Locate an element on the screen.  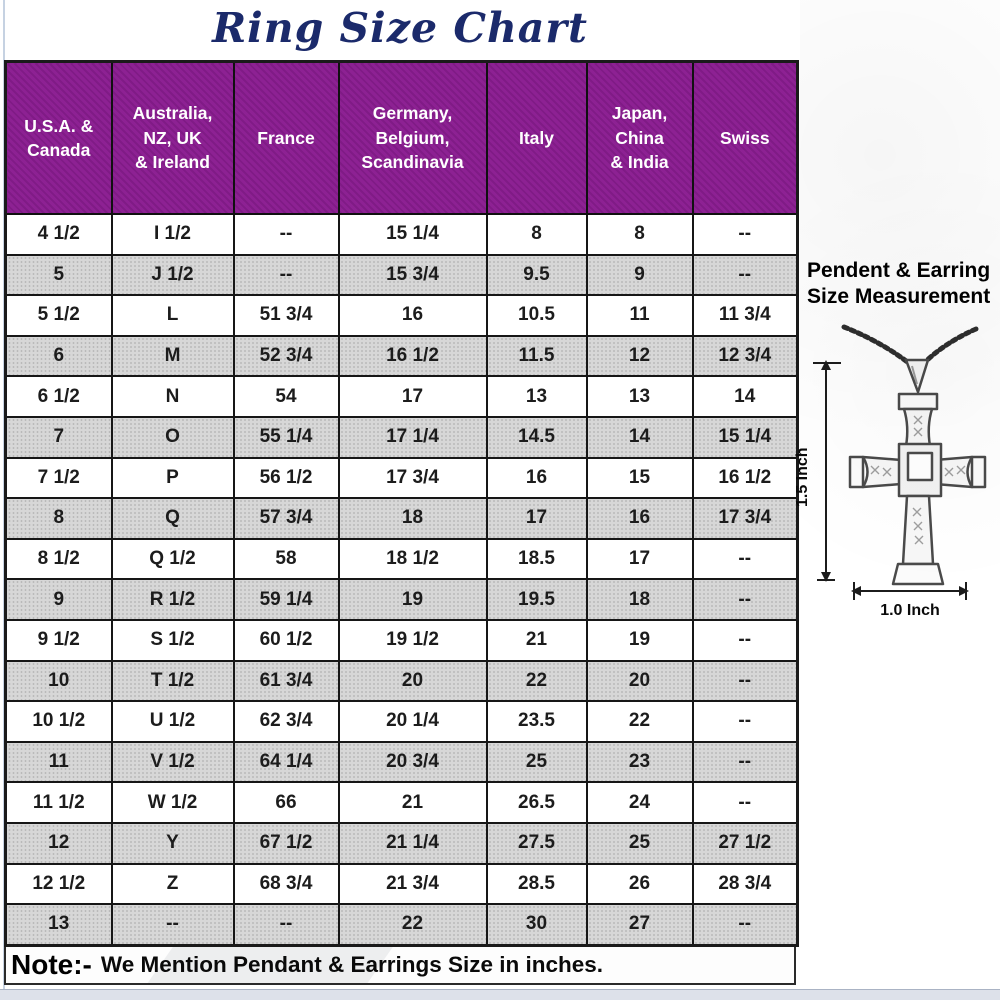
table-cell: 56 1/2 is located at coordinates (286, 478).